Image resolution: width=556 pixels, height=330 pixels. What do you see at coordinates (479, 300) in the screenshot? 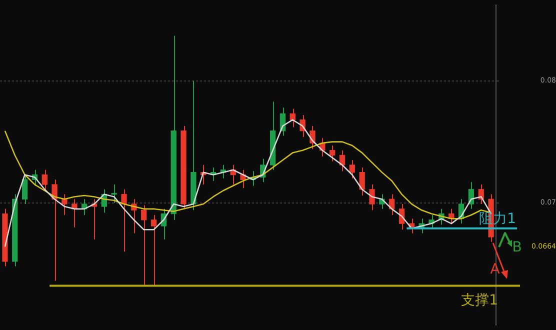
I see `ref-line-label: 支撑1` at bounding box center [479, 300].